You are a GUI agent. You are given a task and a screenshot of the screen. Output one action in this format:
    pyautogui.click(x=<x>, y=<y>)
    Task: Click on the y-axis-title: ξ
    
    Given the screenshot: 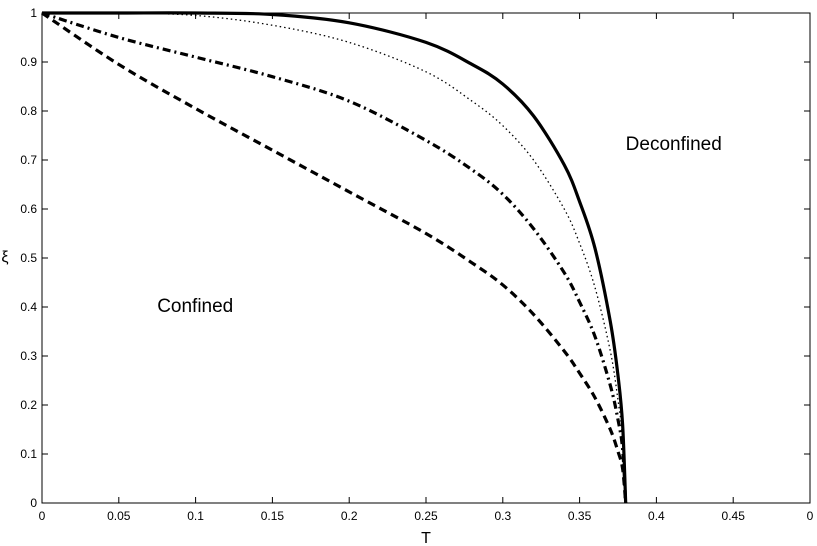 What is the action you would take?
    pyautogui.click(x=4, y=257)
    